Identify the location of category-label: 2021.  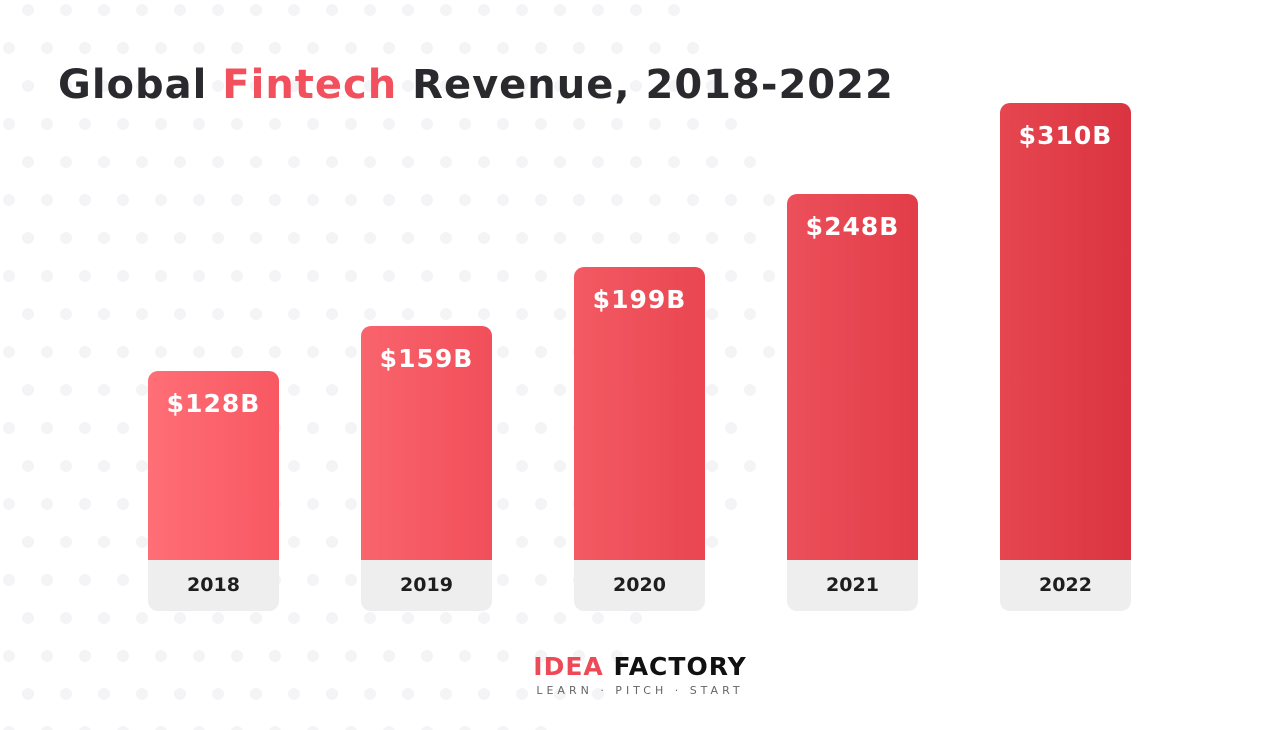
(852, 585).